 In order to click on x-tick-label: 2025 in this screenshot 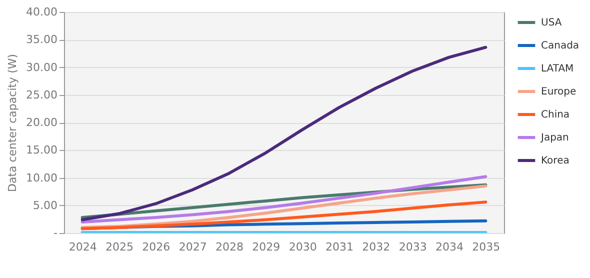, I will do `click(120, 247)`.